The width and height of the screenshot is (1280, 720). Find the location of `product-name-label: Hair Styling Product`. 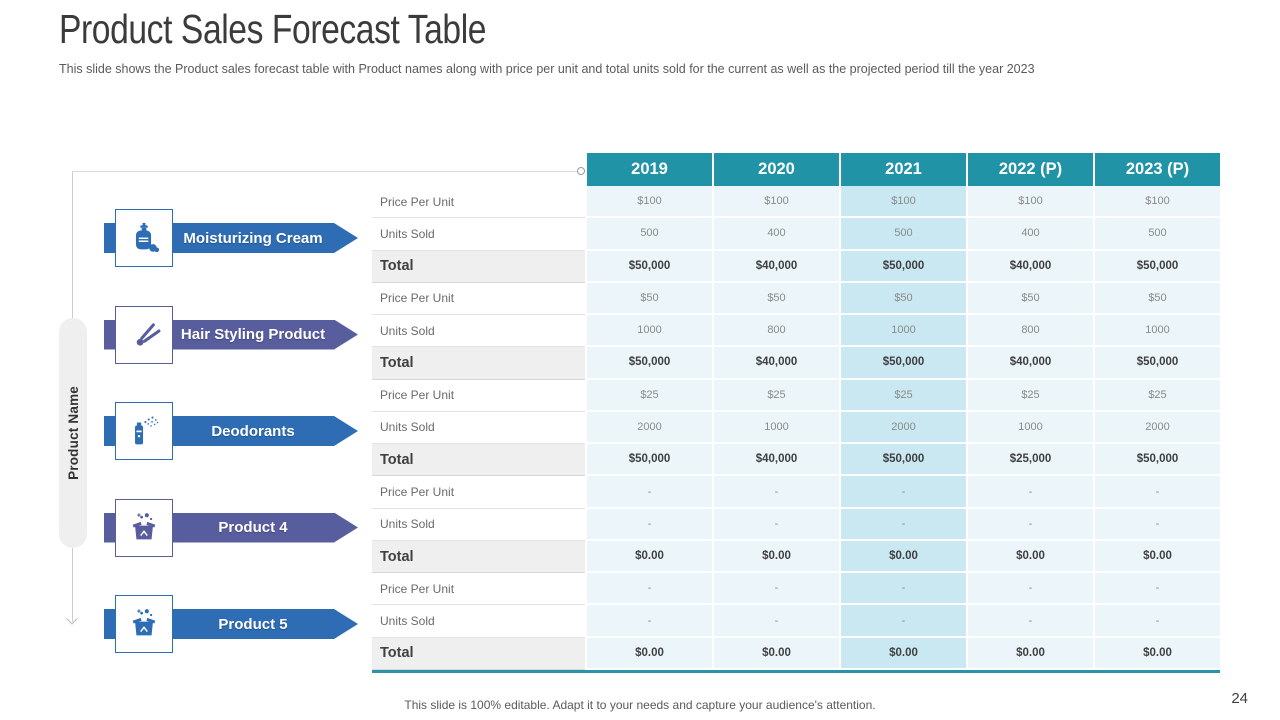

product-name-label: Hair Styling Product is located at coordinates (253, 334).